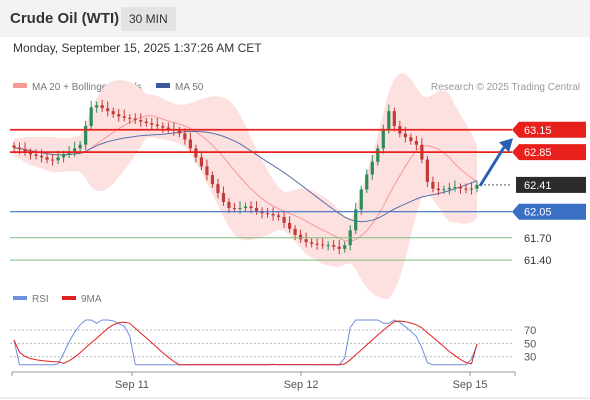 This screenshot has width=590, height=400. What do you see at coordinates (20, 85) in the screenshot?
I see `ma20-legend-swatch` at bounding box center [20, 85].